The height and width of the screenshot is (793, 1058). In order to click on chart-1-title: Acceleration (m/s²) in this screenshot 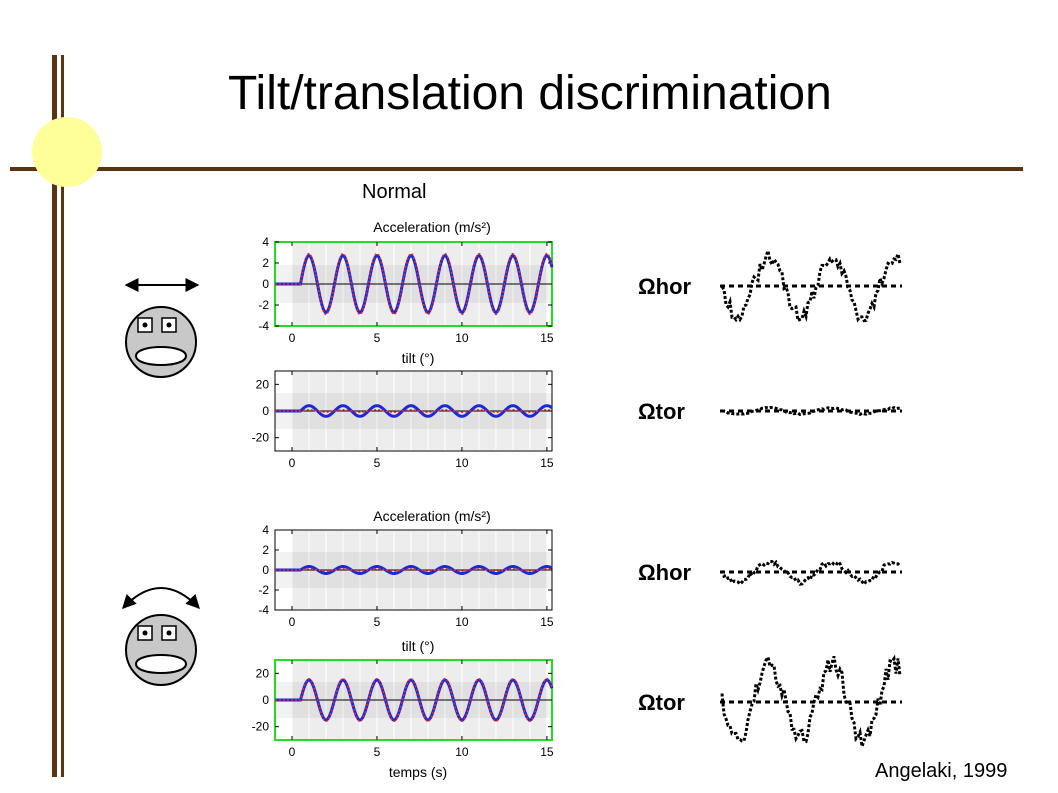, I will do `click(432, 227)`.